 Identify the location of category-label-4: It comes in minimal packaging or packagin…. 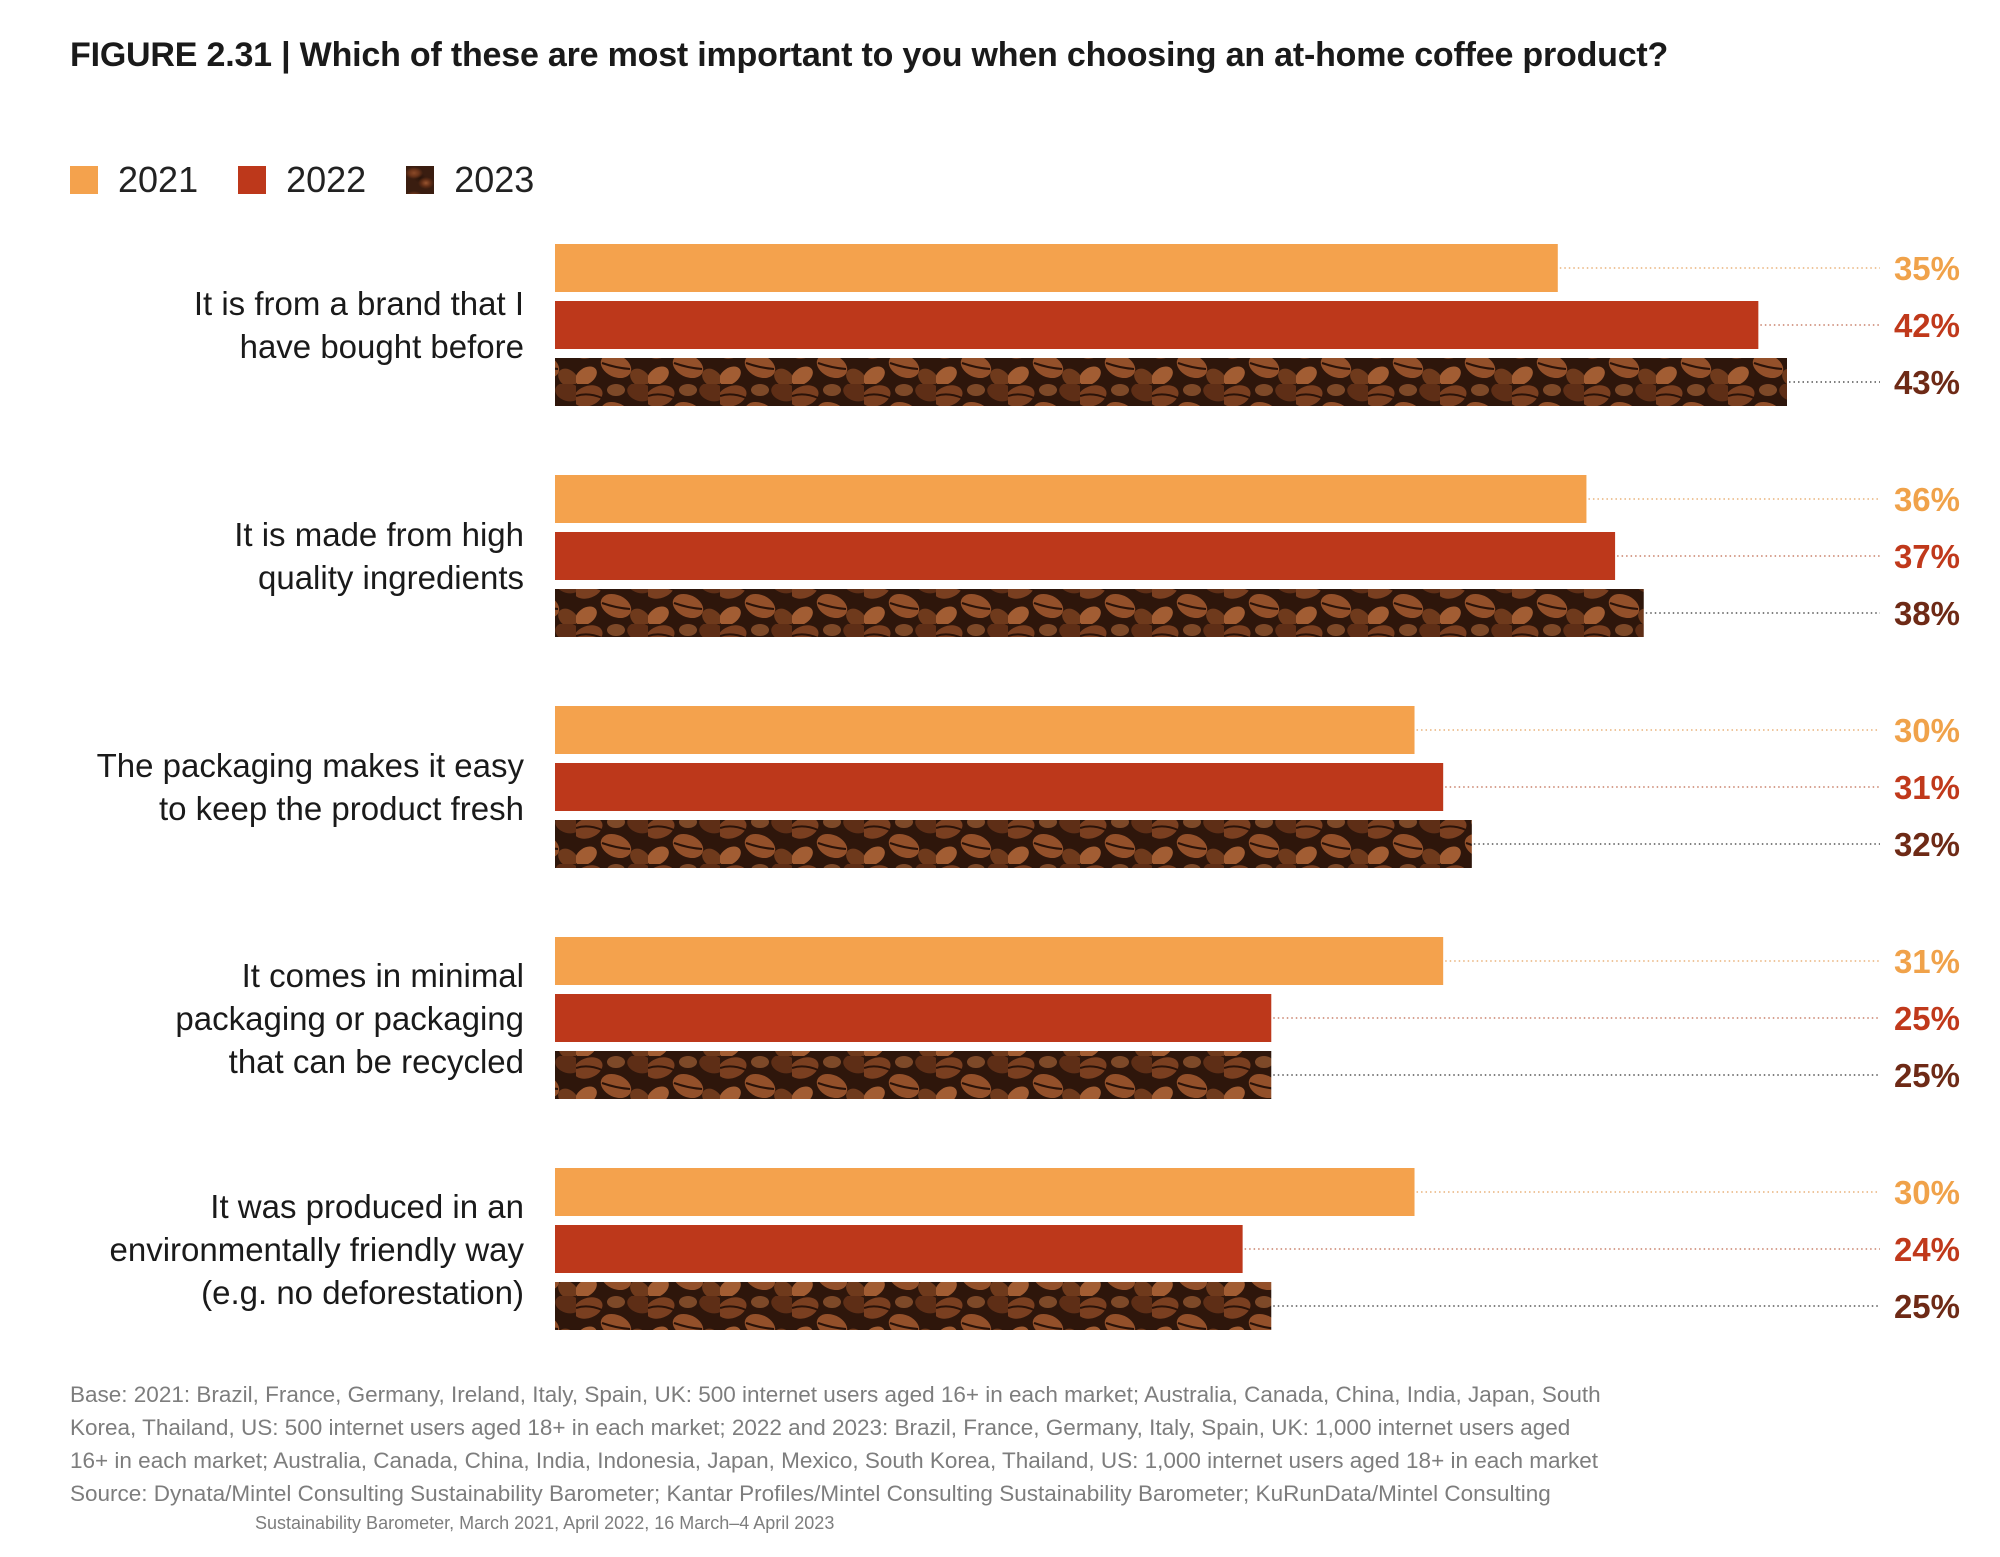
(282, 1018).